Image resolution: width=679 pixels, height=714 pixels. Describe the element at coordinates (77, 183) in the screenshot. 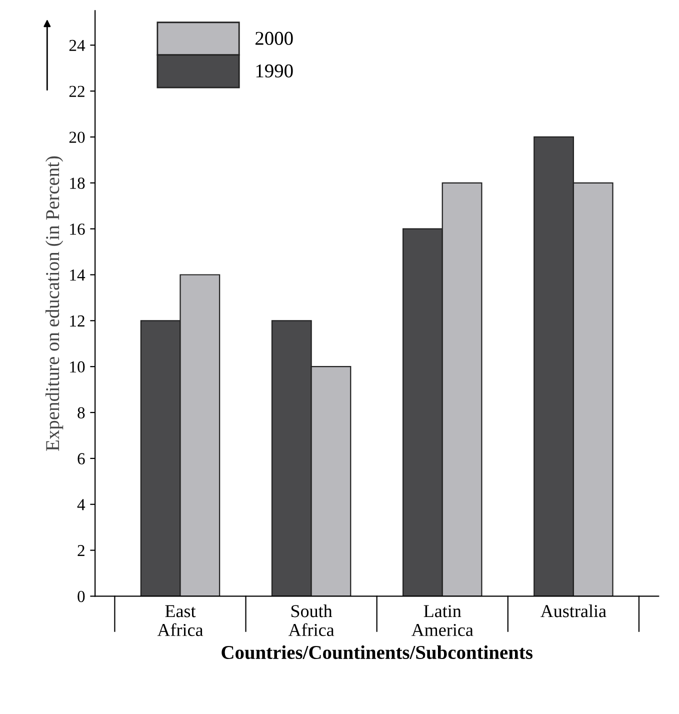

I see `y-tick-label: 18` at that location.